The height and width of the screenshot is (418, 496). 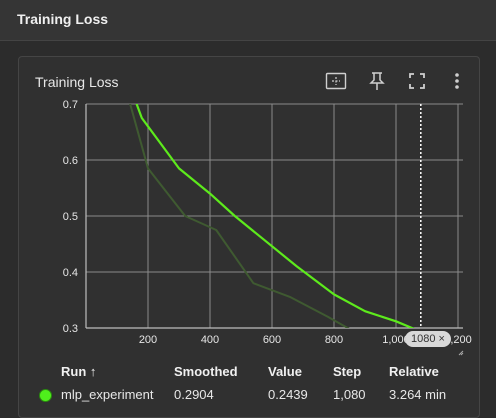 I want to click on y-tick-label: 0.4, so click(x=70, y=273).